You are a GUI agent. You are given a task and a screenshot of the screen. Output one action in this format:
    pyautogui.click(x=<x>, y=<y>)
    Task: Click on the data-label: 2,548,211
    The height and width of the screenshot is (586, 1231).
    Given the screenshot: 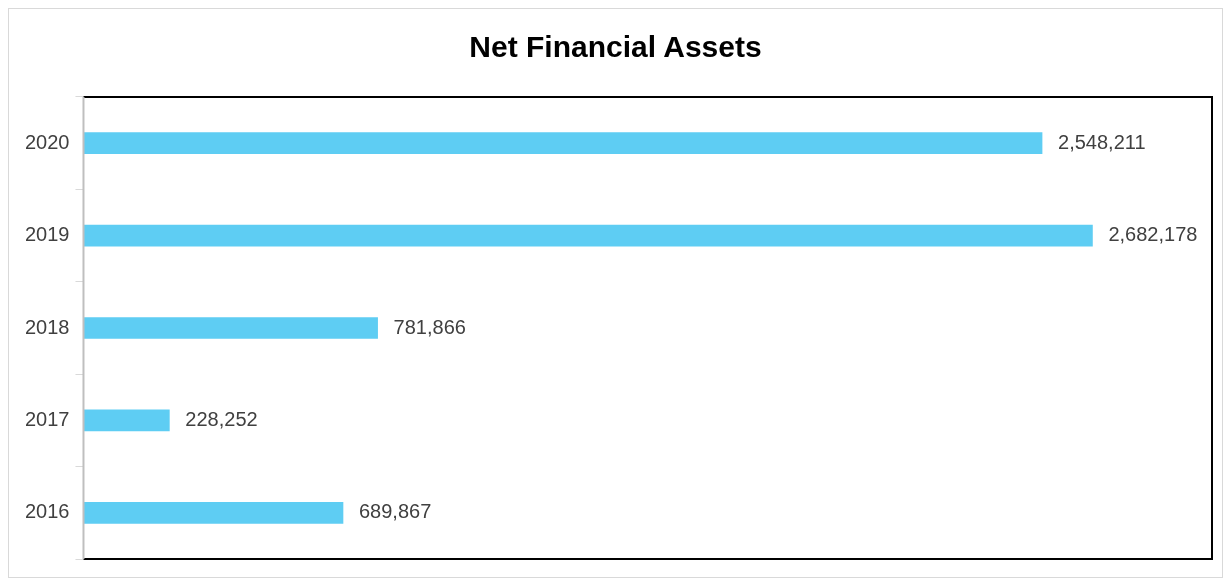 What is the action you would take?
    pyautogui.click(x=1102, y=141)
    